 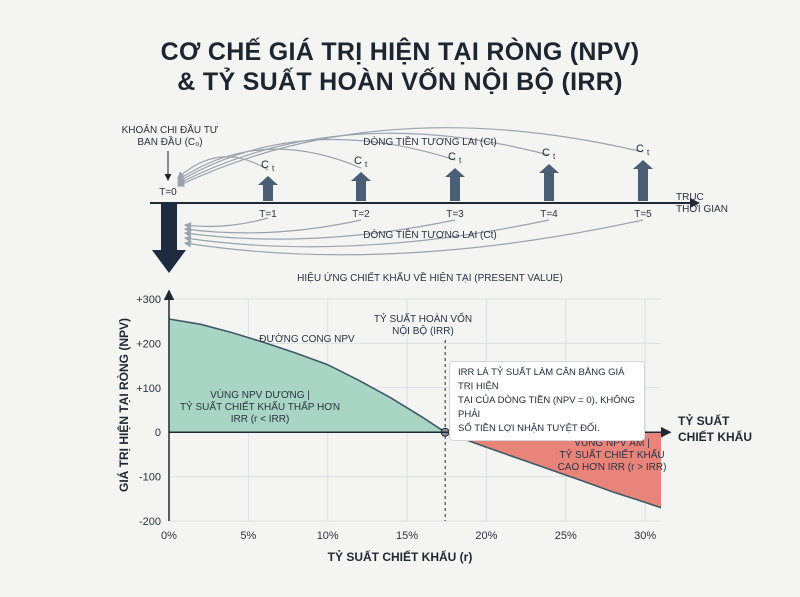 What do you see at coordinates (260, 394) in the screenshot?
I see `positive-region-label-line1: VÙNG NPV DƯƠNG |` at bounding box center [260, 394].